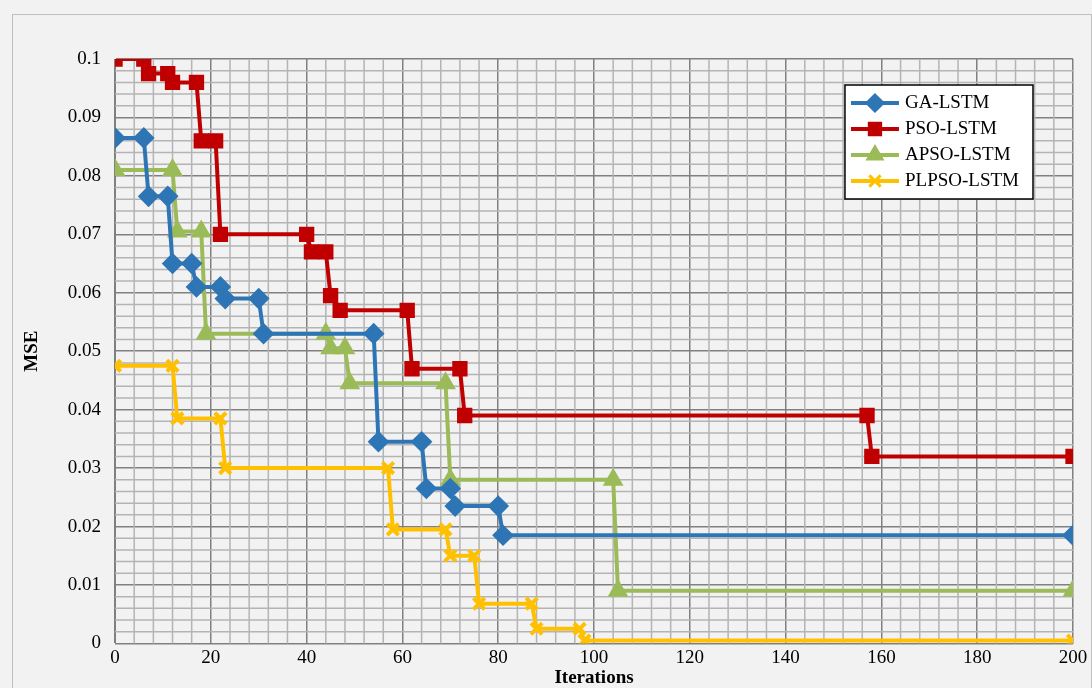 This screenshot has width=1092, height=688. I want to click on legend-label: APSO-LSTM, so click(957, 153).